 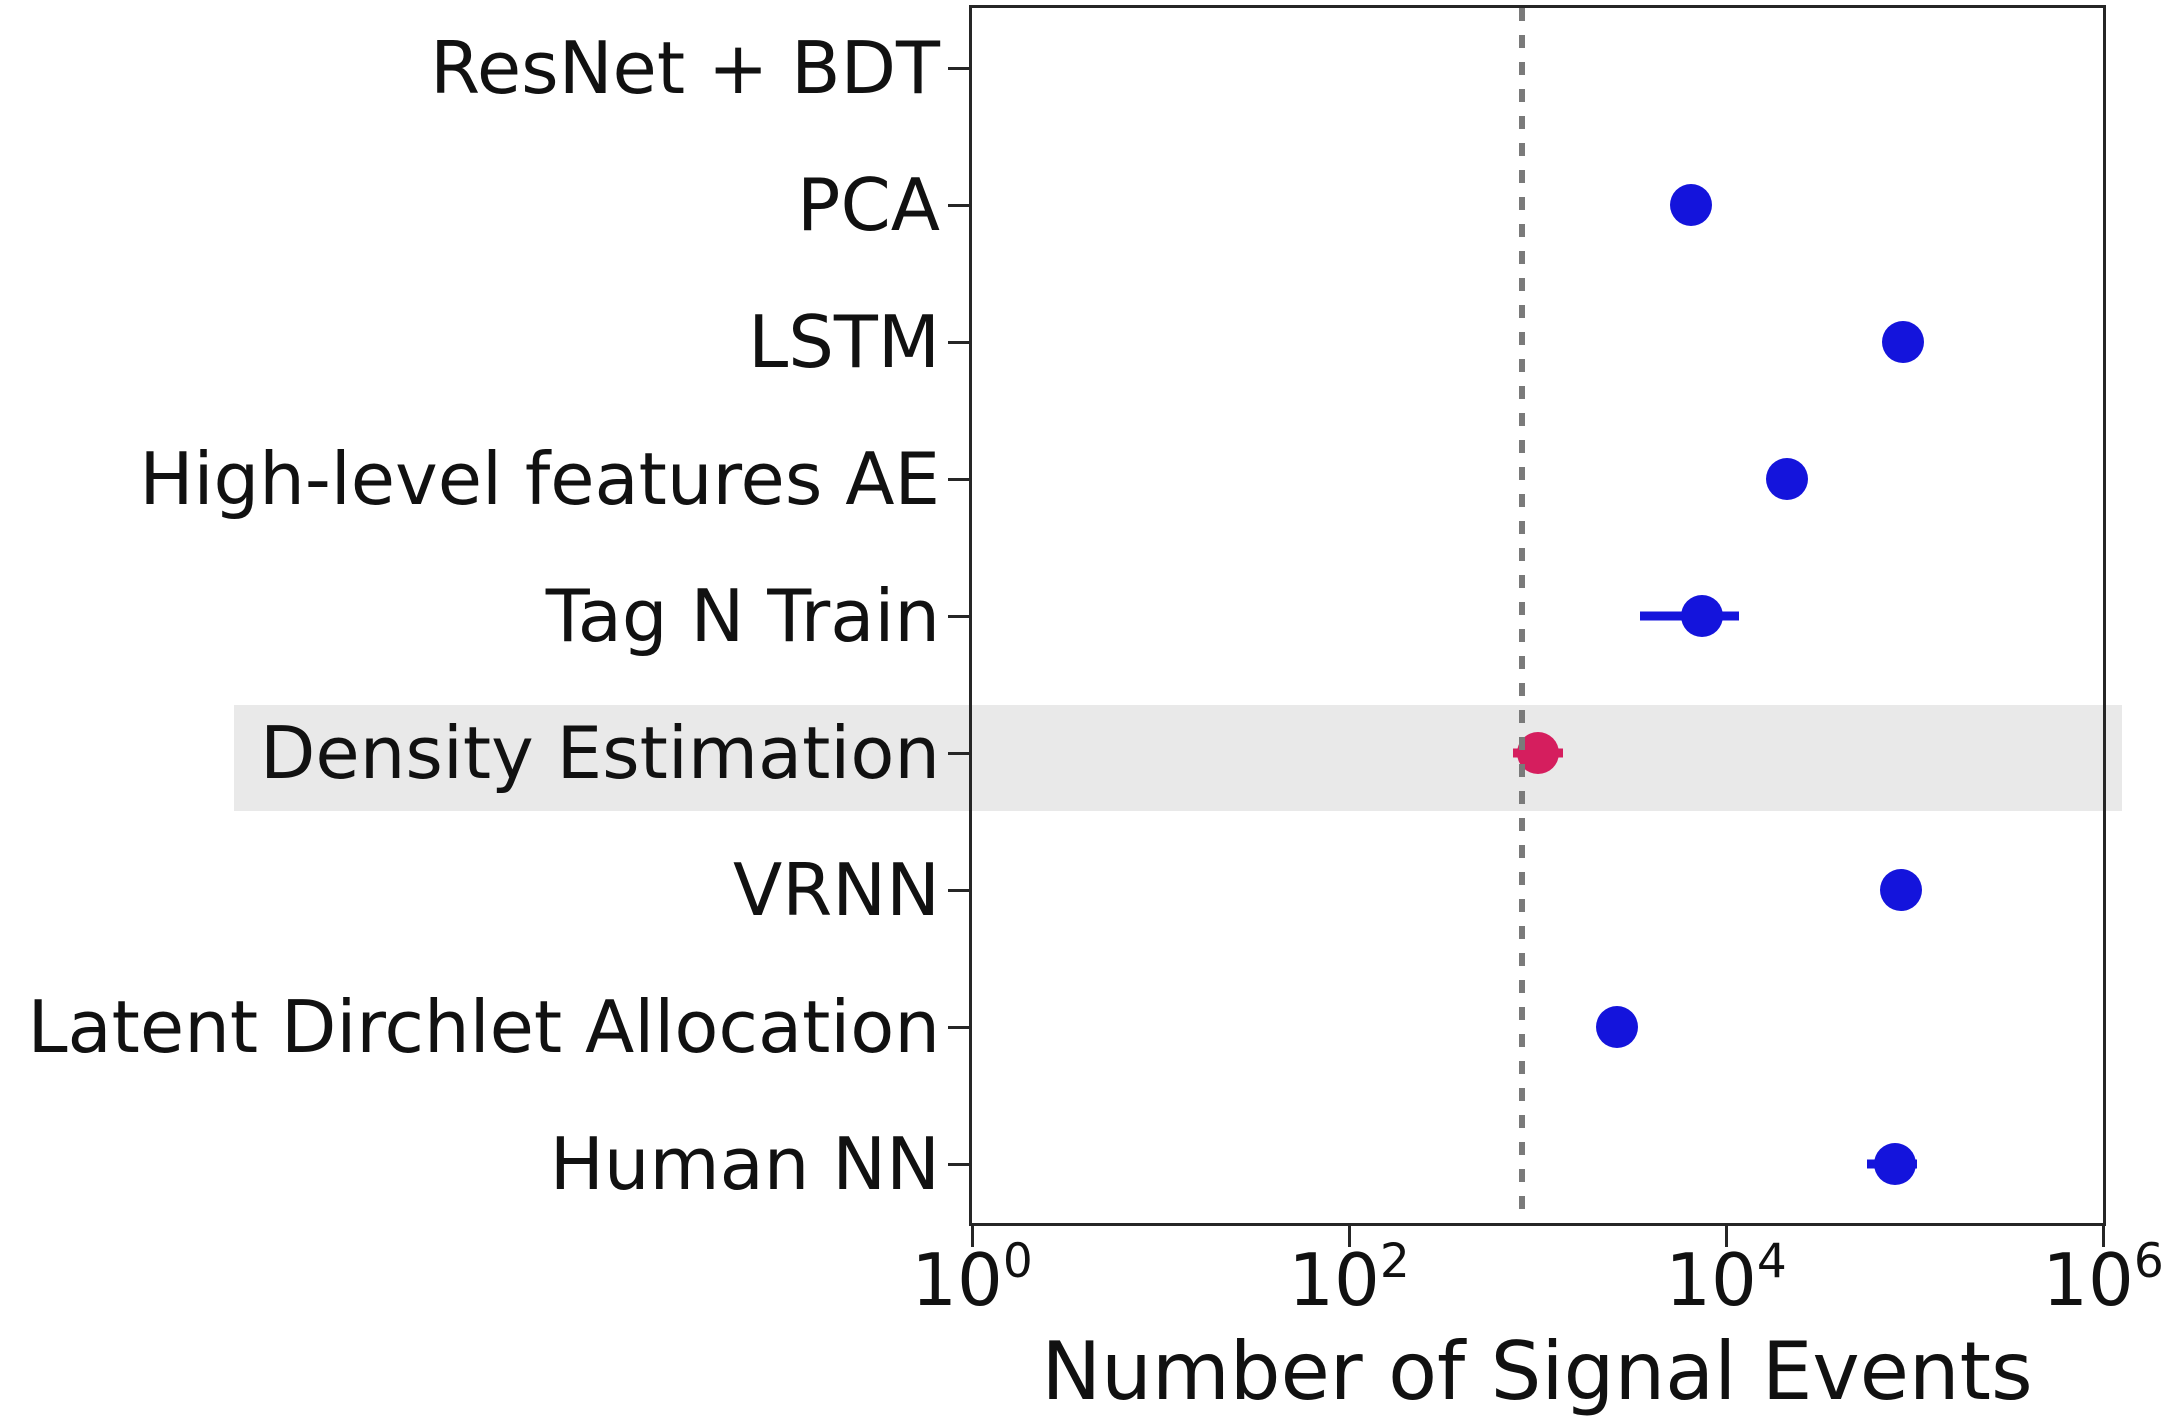 I want to click on x-tick-label: 104, so click(x=1726, y=1277).